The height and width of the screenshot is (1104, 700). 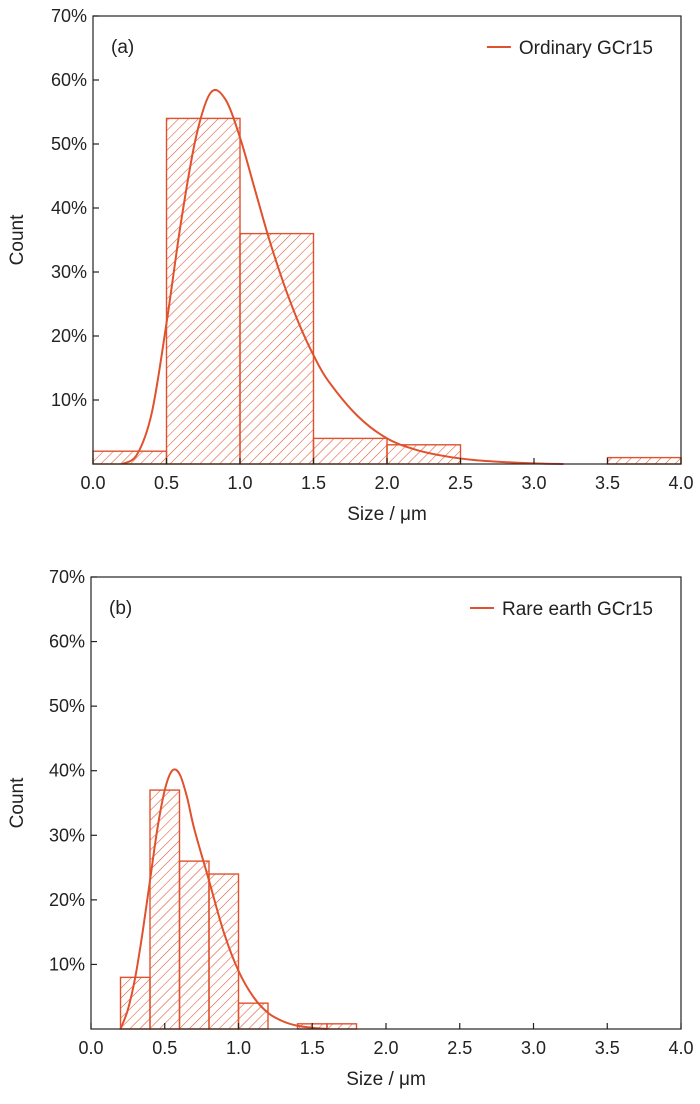 What do you see at coordinates (586, 48) in the screenshot?
I see `legend-label-a: Ordinary GCr15` at bounding box center [586, 48].